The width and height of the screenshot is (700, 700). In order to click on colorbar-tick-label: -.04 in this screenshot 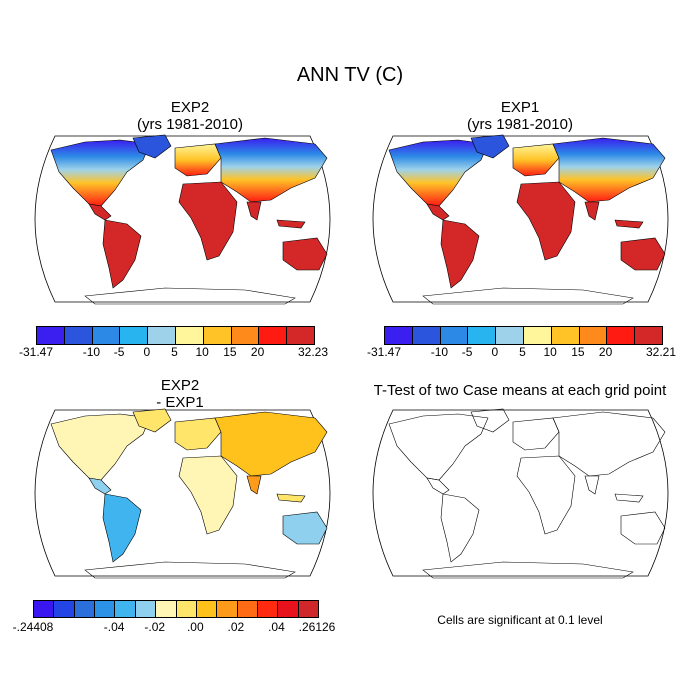, I will do `click(114, 627)`.